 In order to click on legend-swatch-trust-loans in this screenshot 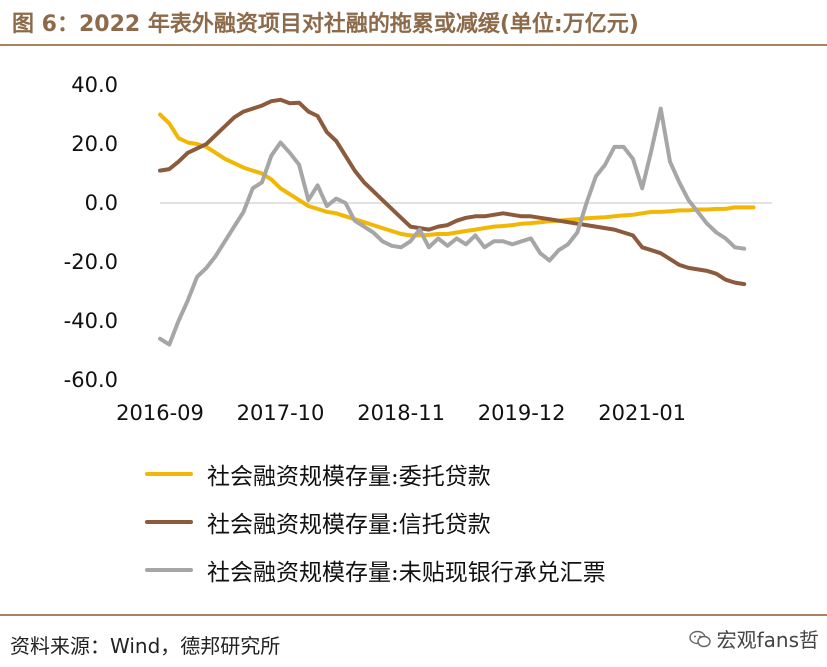, I will do `click(169, 522)`.